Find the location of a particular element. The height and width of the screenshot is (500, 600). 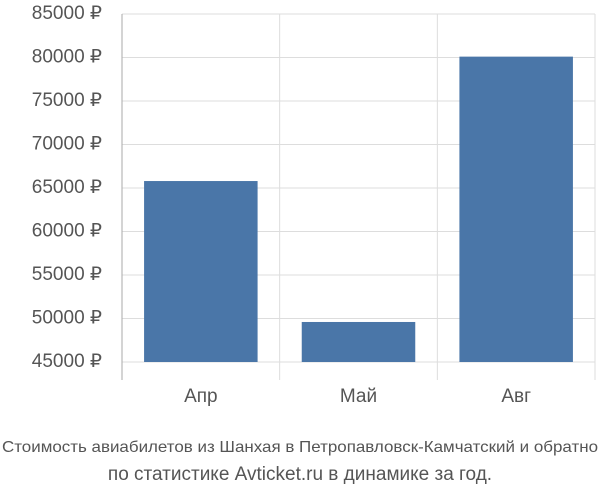

y-tick-label: 50000 ₽ is located at coordinates (67, 318).